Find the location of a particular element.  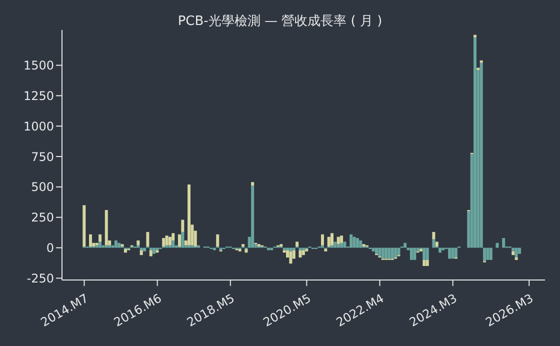

y-tick-label: 500 is located at coordinates (42, 187).